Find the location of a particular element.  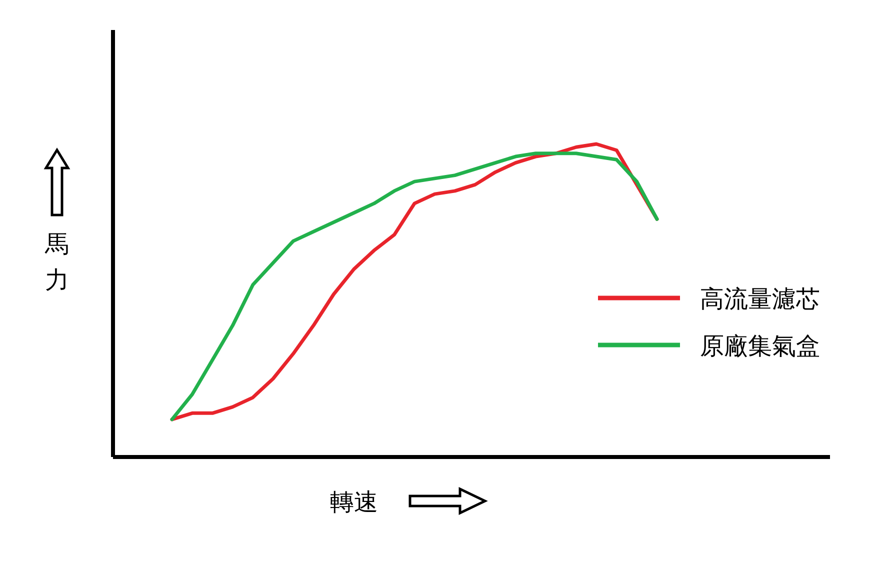

ylabel: 馬力 is located at coordinates (57, 262).